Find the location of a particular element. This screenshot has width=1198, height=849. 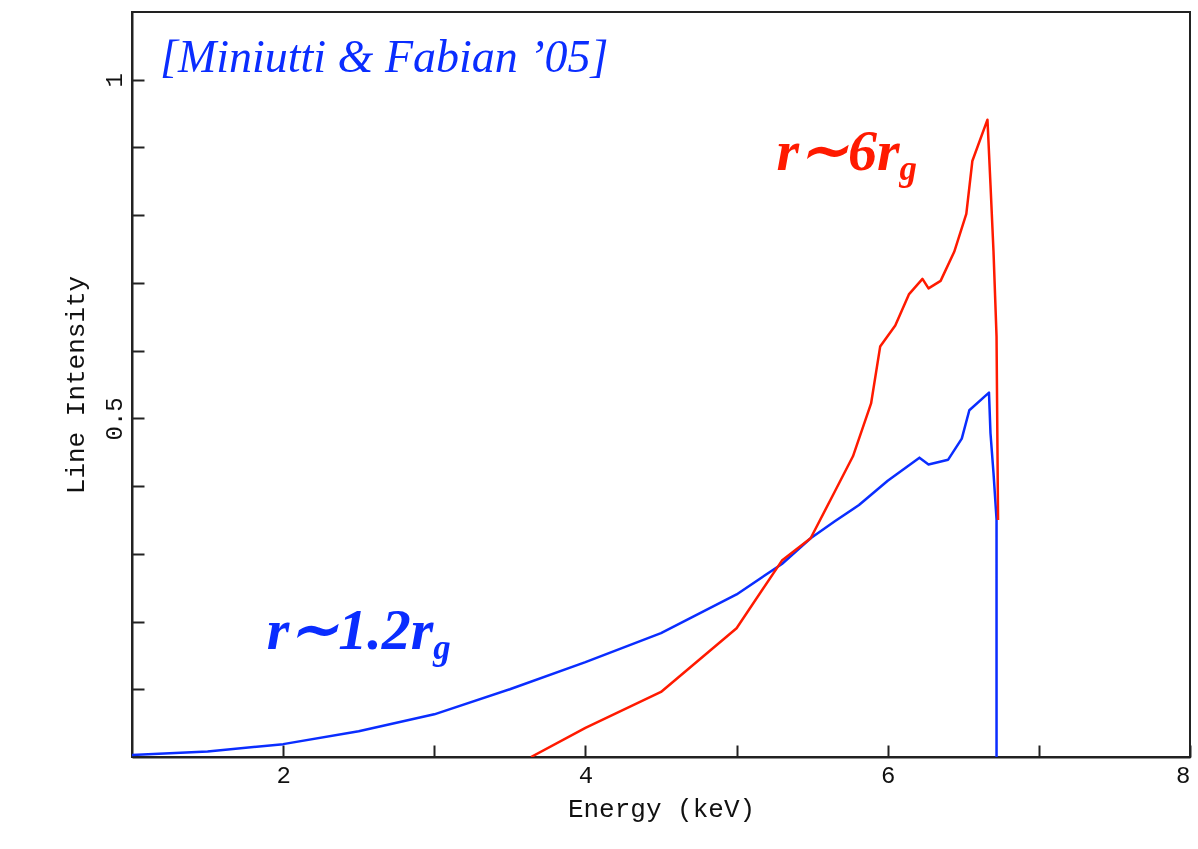

x-tick-label: 6 is located at coordinates (888, 776).